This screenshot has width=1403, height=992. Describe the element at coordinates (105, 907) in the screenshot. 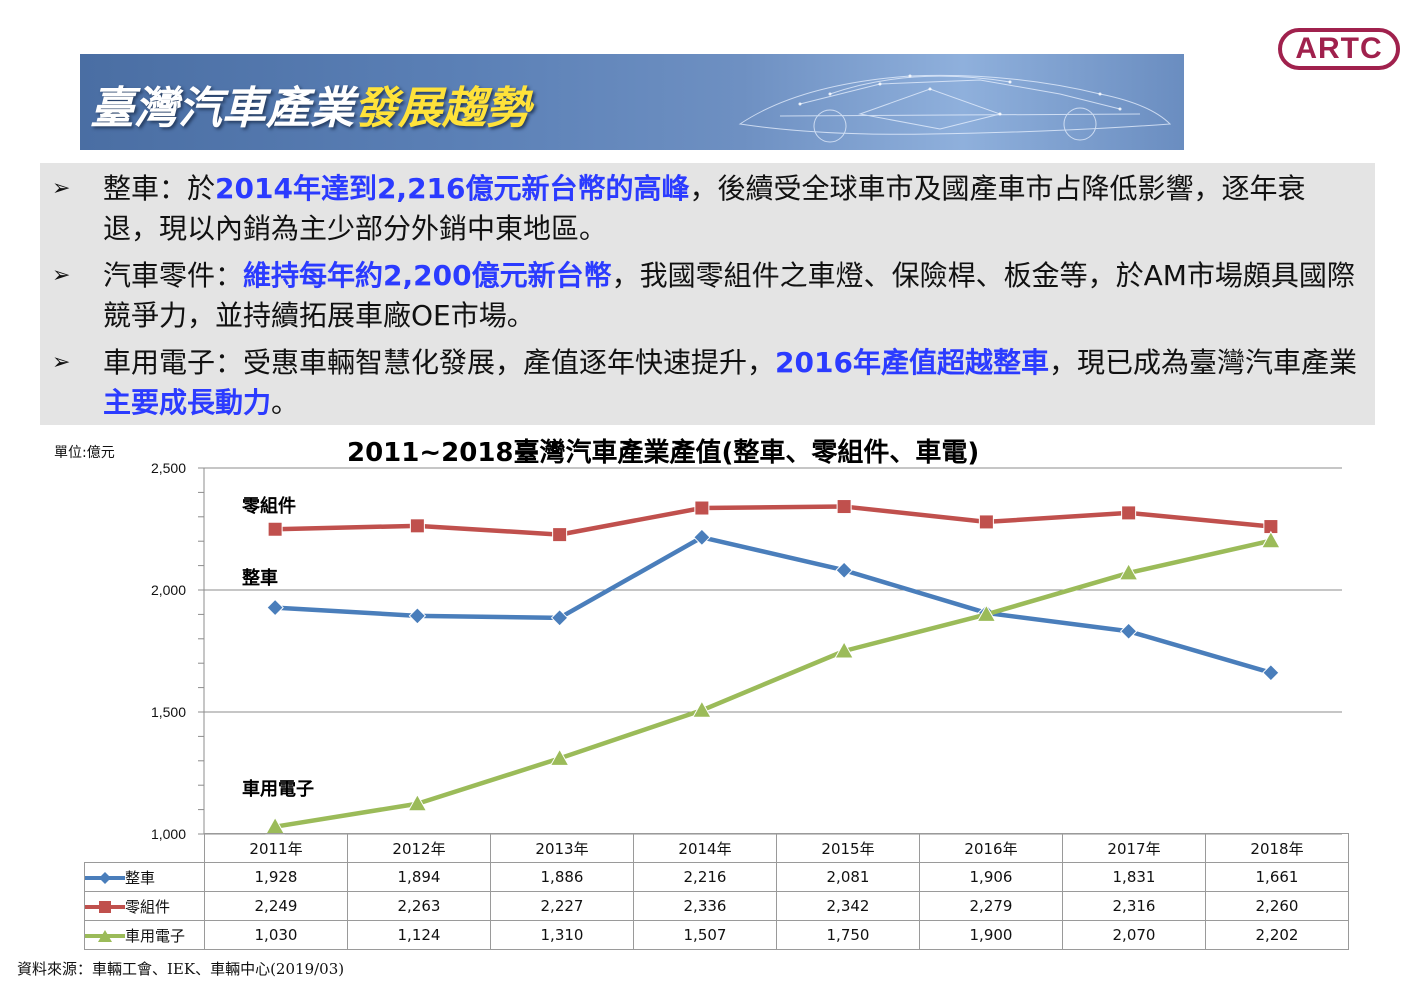

I see `legend-square-icon` at that location.